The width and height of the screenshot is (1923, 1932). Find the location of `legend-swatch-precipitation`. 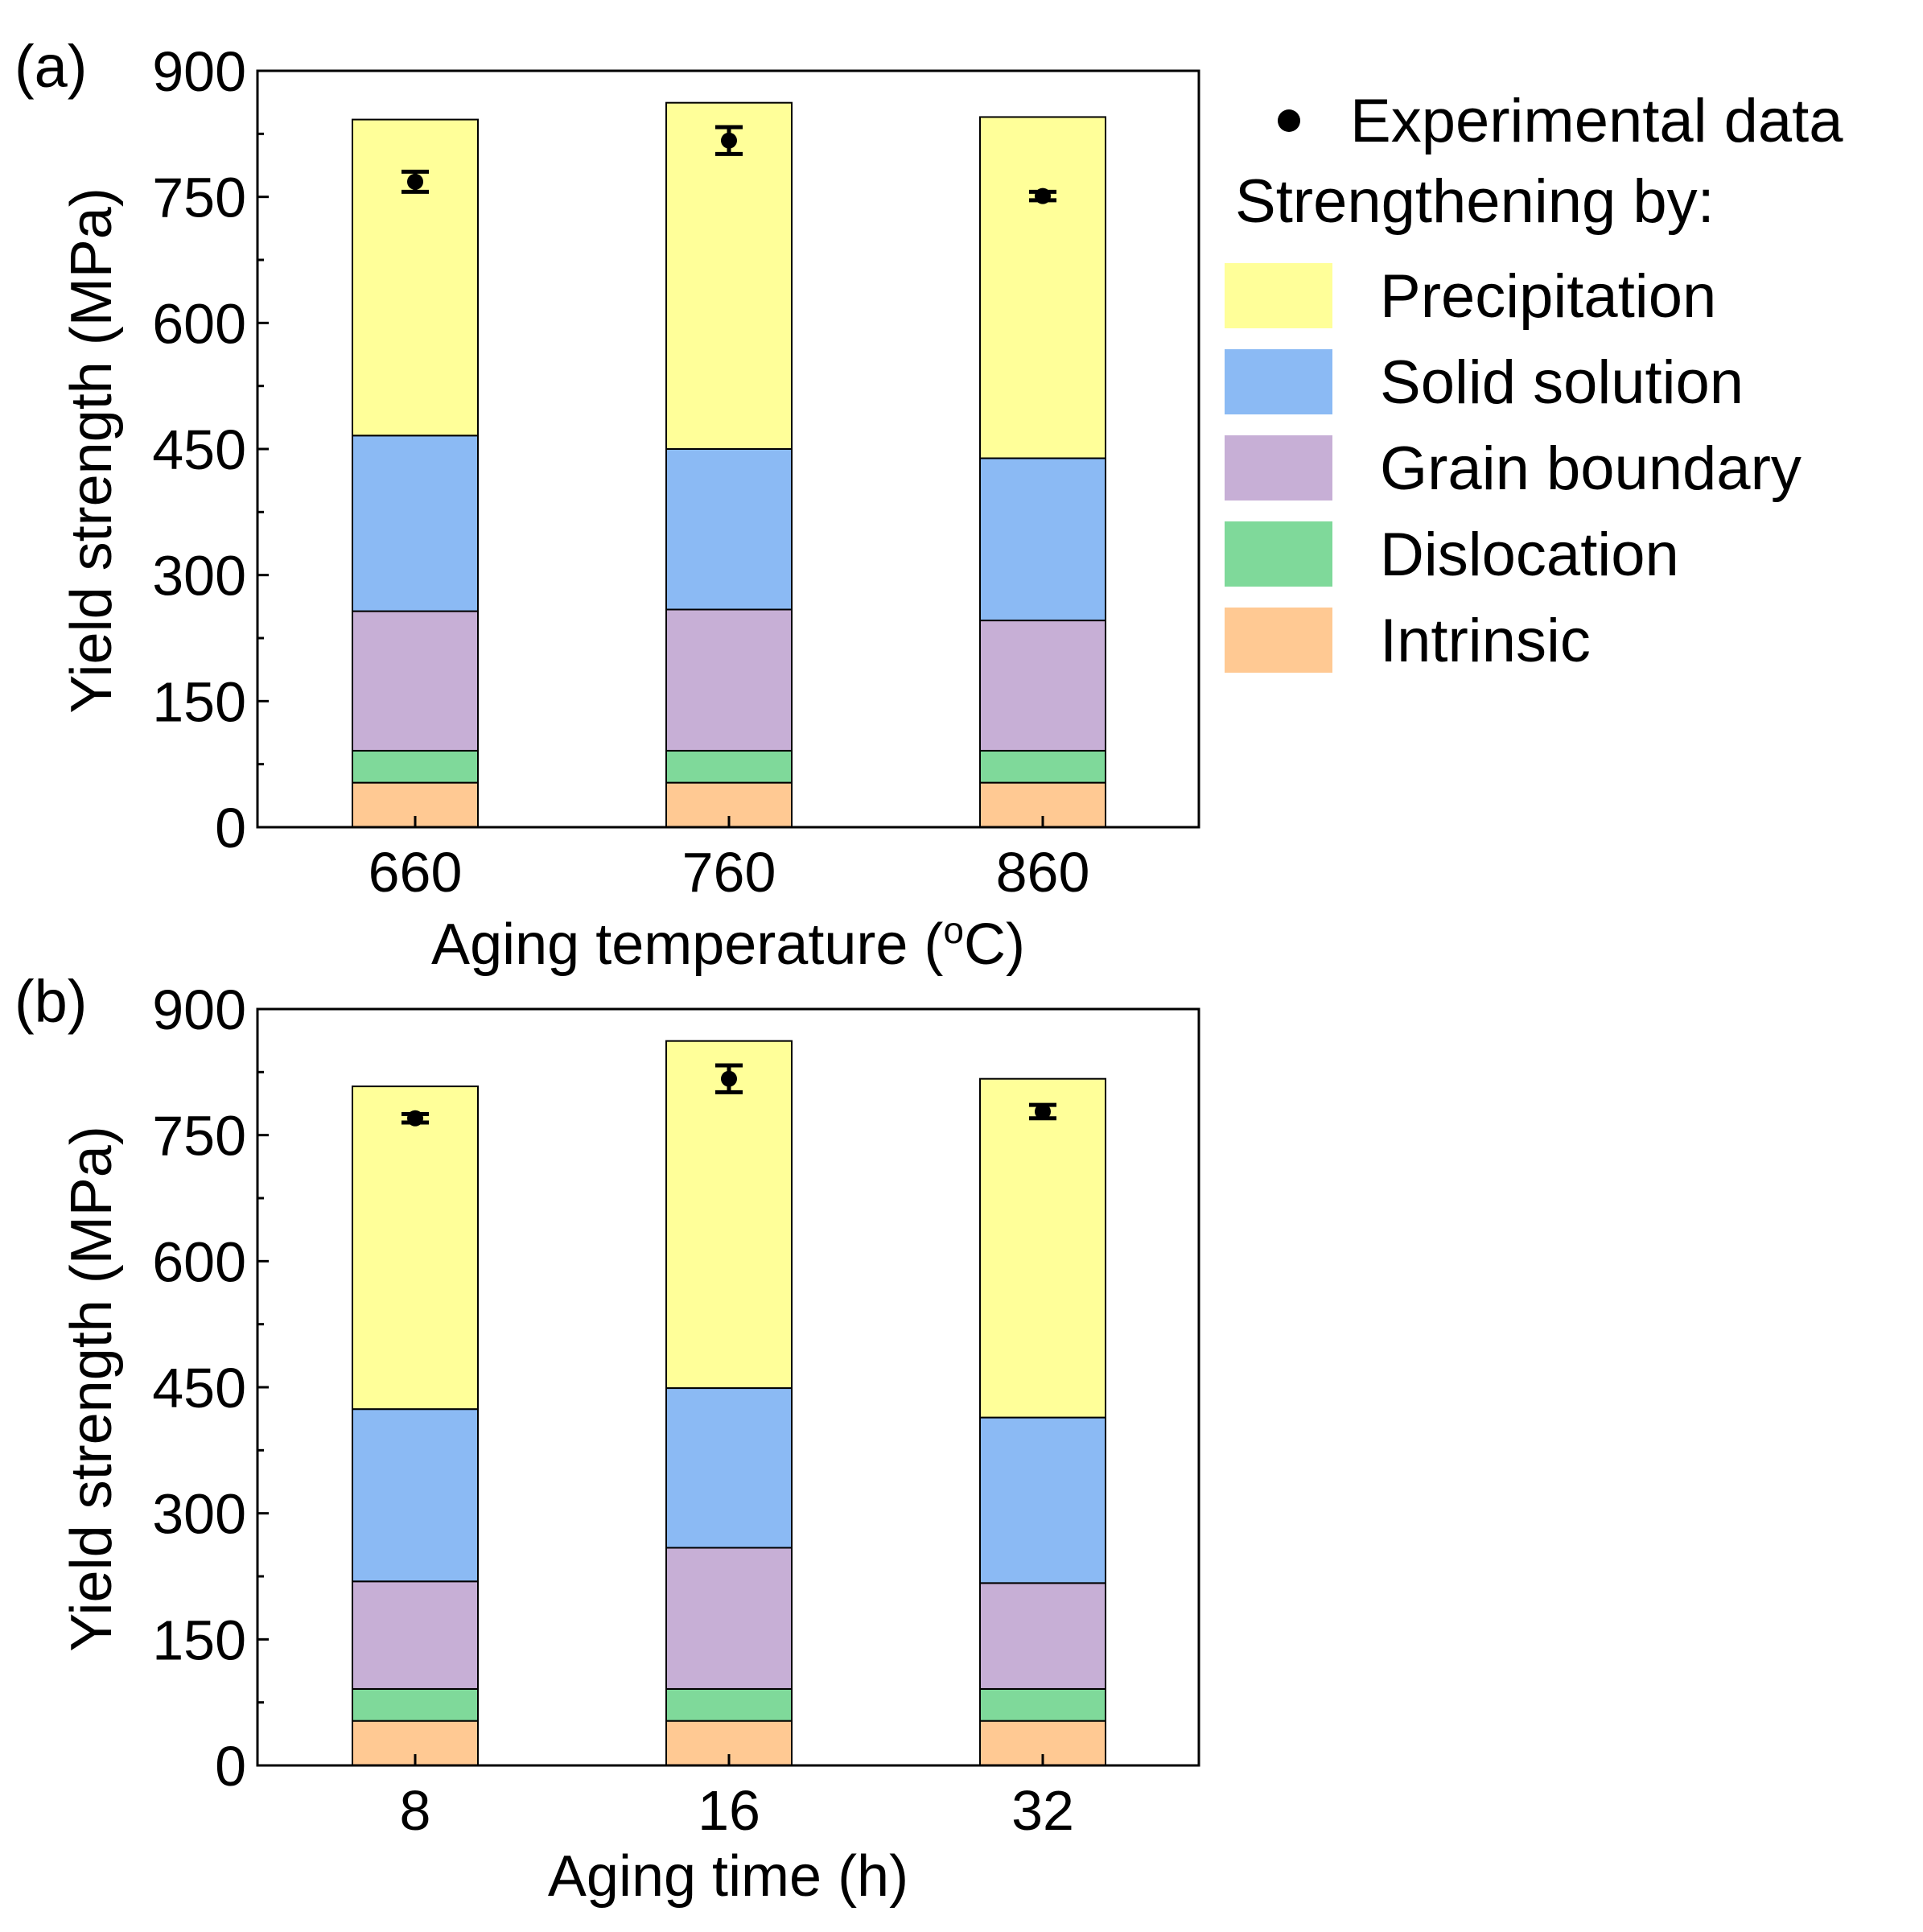

legend-swatch-precipitation is located at coordinates (1278, 295).